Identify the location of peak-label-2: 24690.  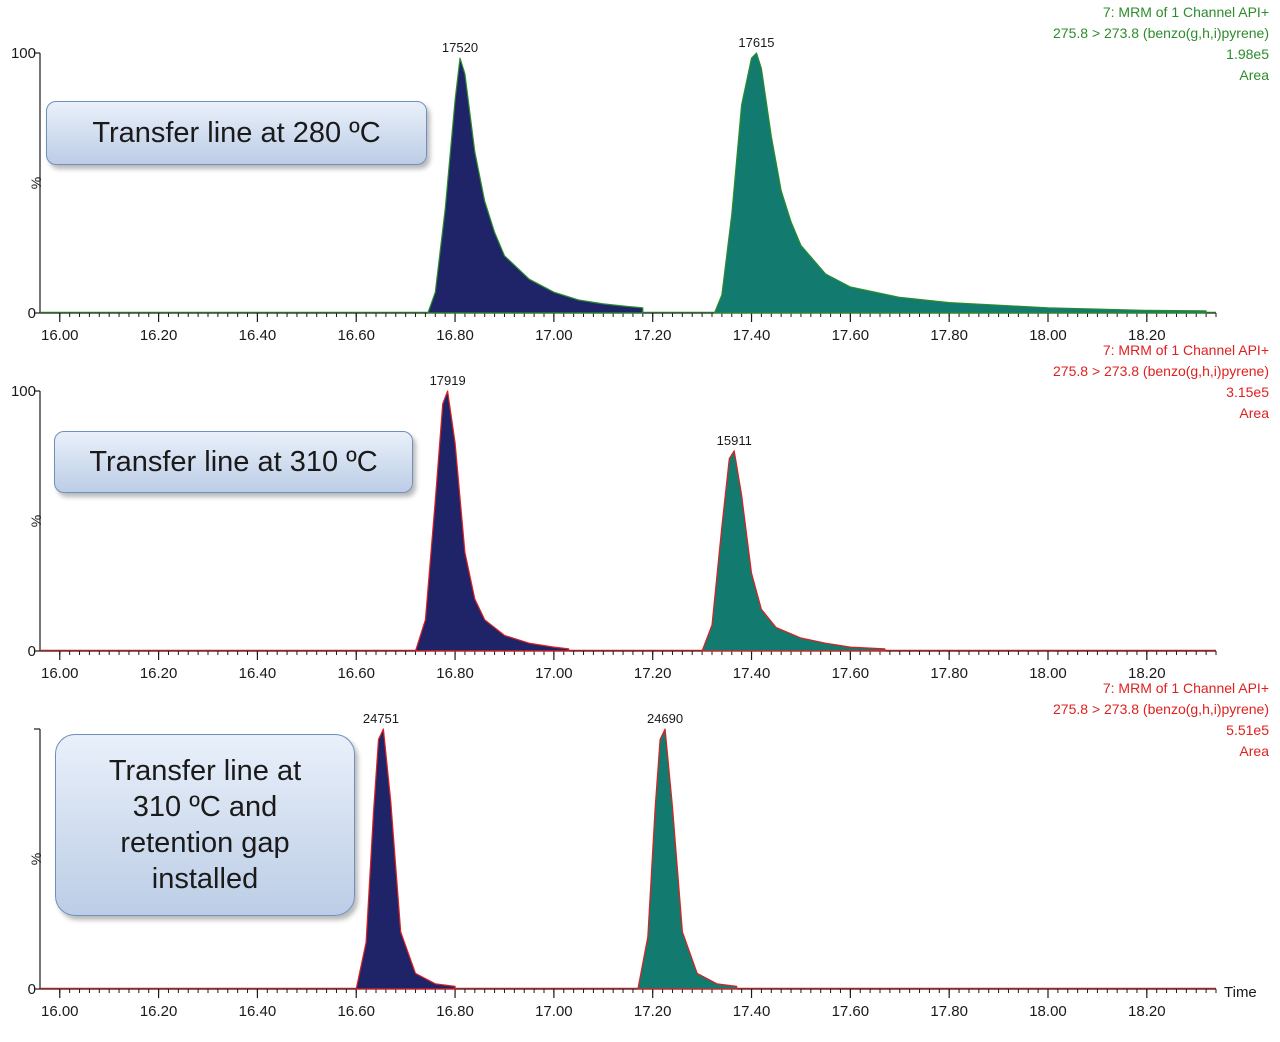
(665, 718).